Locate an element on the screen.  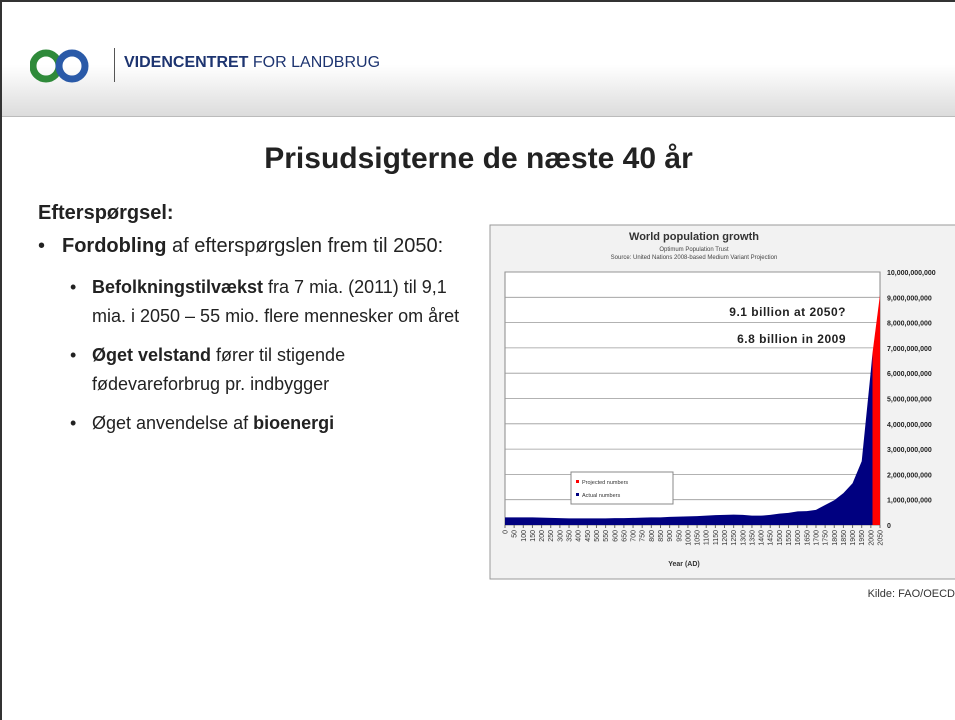
x-tick-label: 550 is located at coordinates (606, 536).